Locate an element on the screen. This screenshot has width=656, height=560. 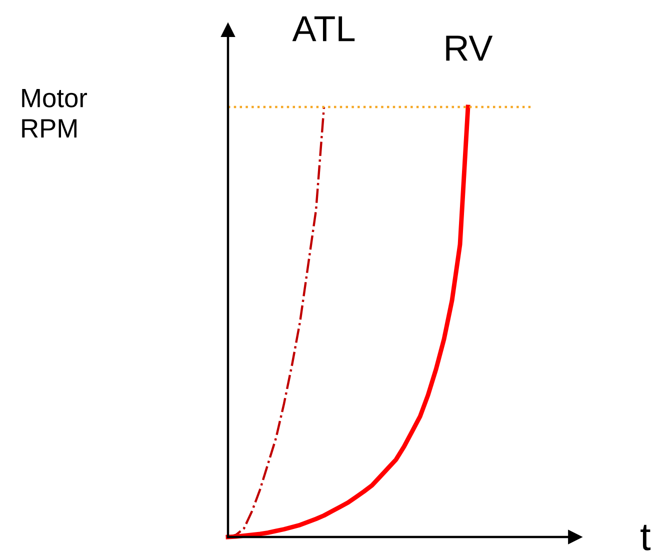
series-label: RV is located at coordinates (469, 48).